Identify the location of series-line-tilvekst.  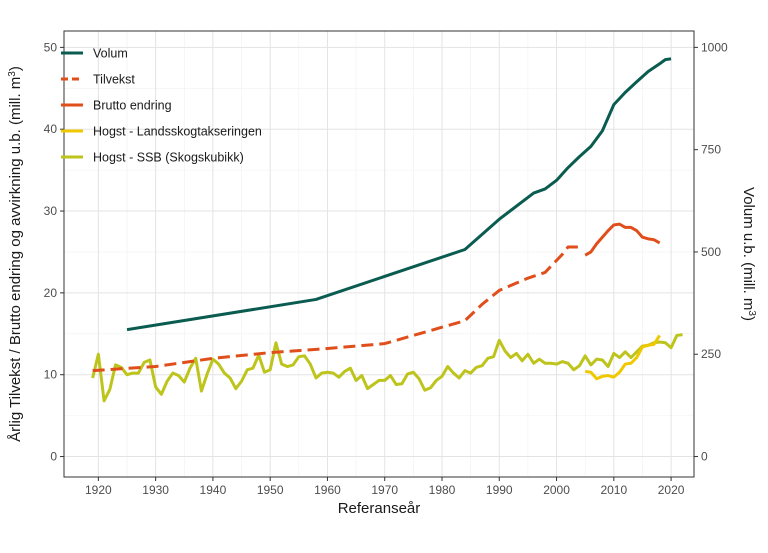
(336, 309).